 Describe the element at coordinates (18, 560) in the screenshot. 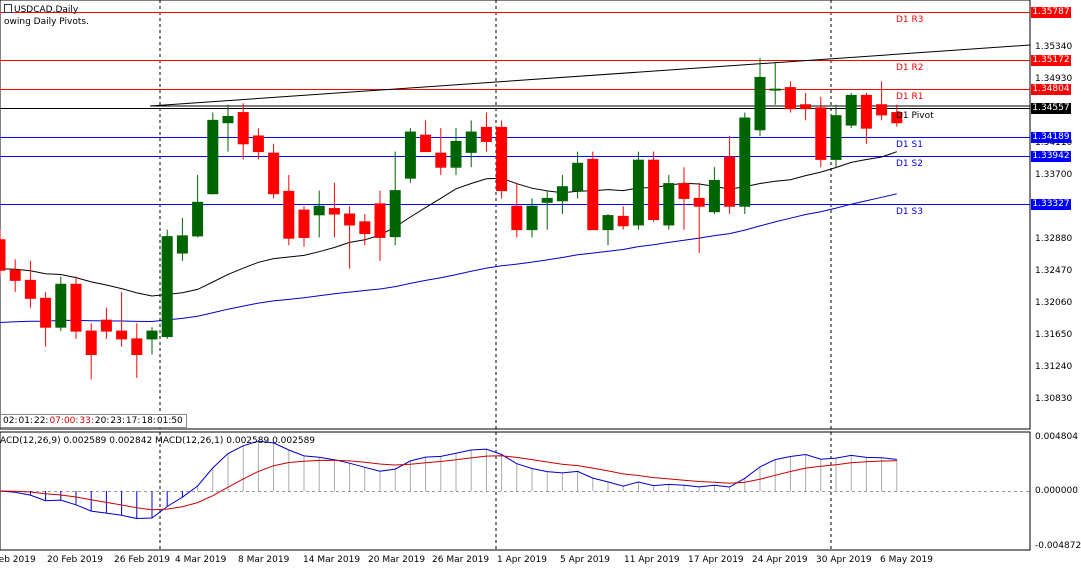

I see `date-tick: Feb 2019` at that location.